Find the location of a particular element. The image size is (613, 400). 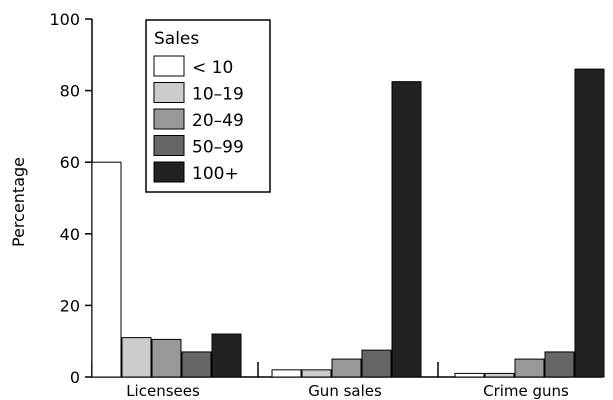

category-label: Gun sales is located at coordinates (345, 391).